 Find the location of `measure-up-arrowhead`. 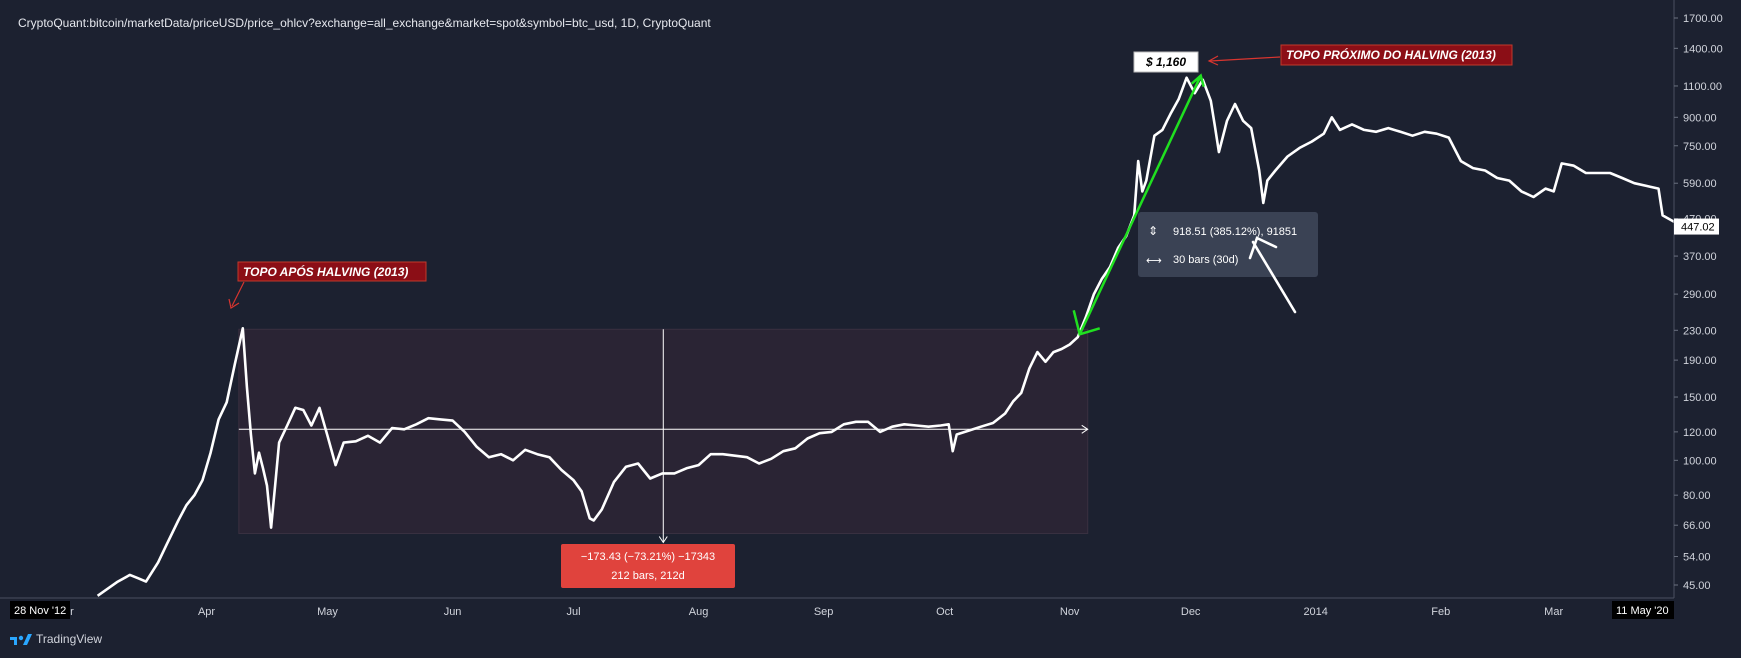

measure-up-arrowhead is located at coordinates (1197, 80).